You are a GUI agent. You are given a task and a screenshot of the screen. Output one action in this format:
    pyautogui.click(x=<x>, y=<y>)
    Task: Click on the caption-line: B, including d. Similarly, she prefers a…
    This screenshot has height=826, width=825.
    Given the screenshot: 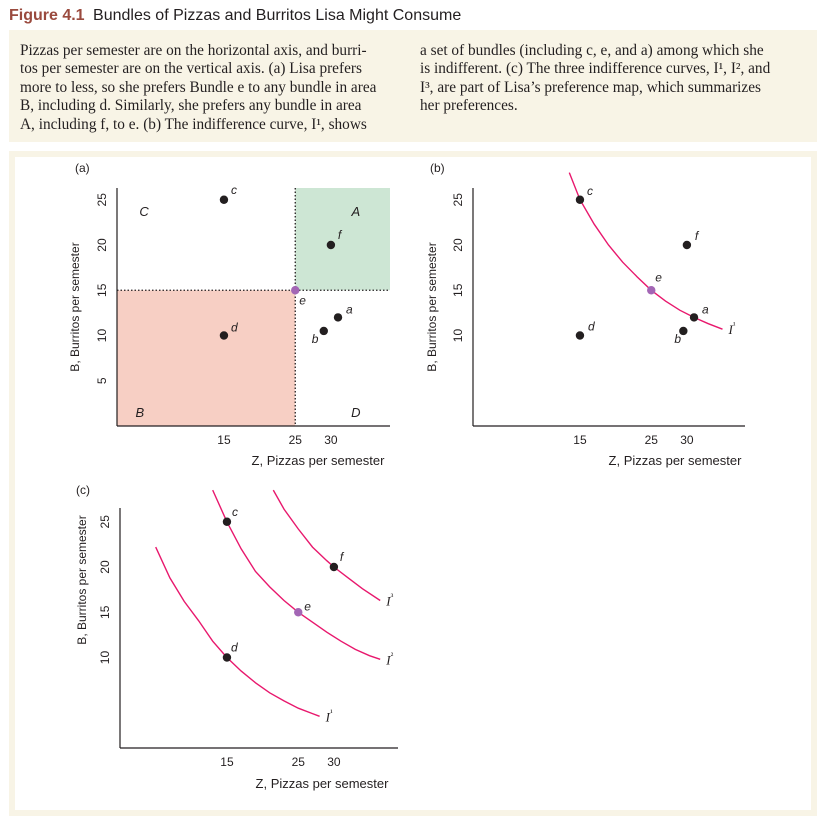 What is the action you would take?
    pyautogui.click(x=191, y=106)
    